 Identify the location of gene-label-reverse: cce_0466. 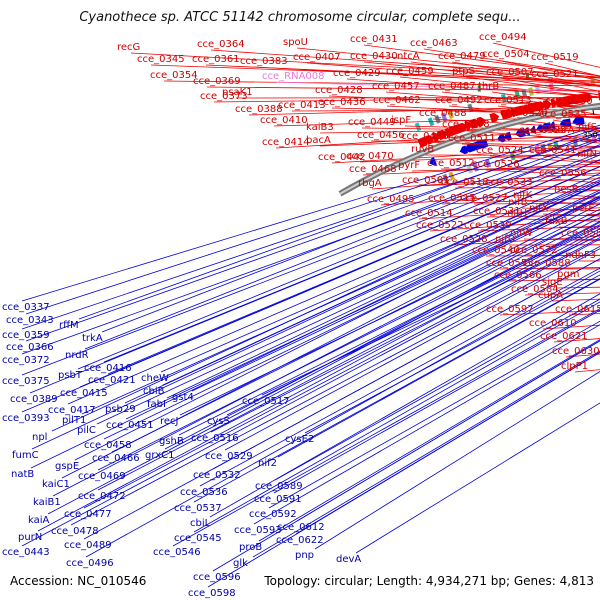
(116, 458).